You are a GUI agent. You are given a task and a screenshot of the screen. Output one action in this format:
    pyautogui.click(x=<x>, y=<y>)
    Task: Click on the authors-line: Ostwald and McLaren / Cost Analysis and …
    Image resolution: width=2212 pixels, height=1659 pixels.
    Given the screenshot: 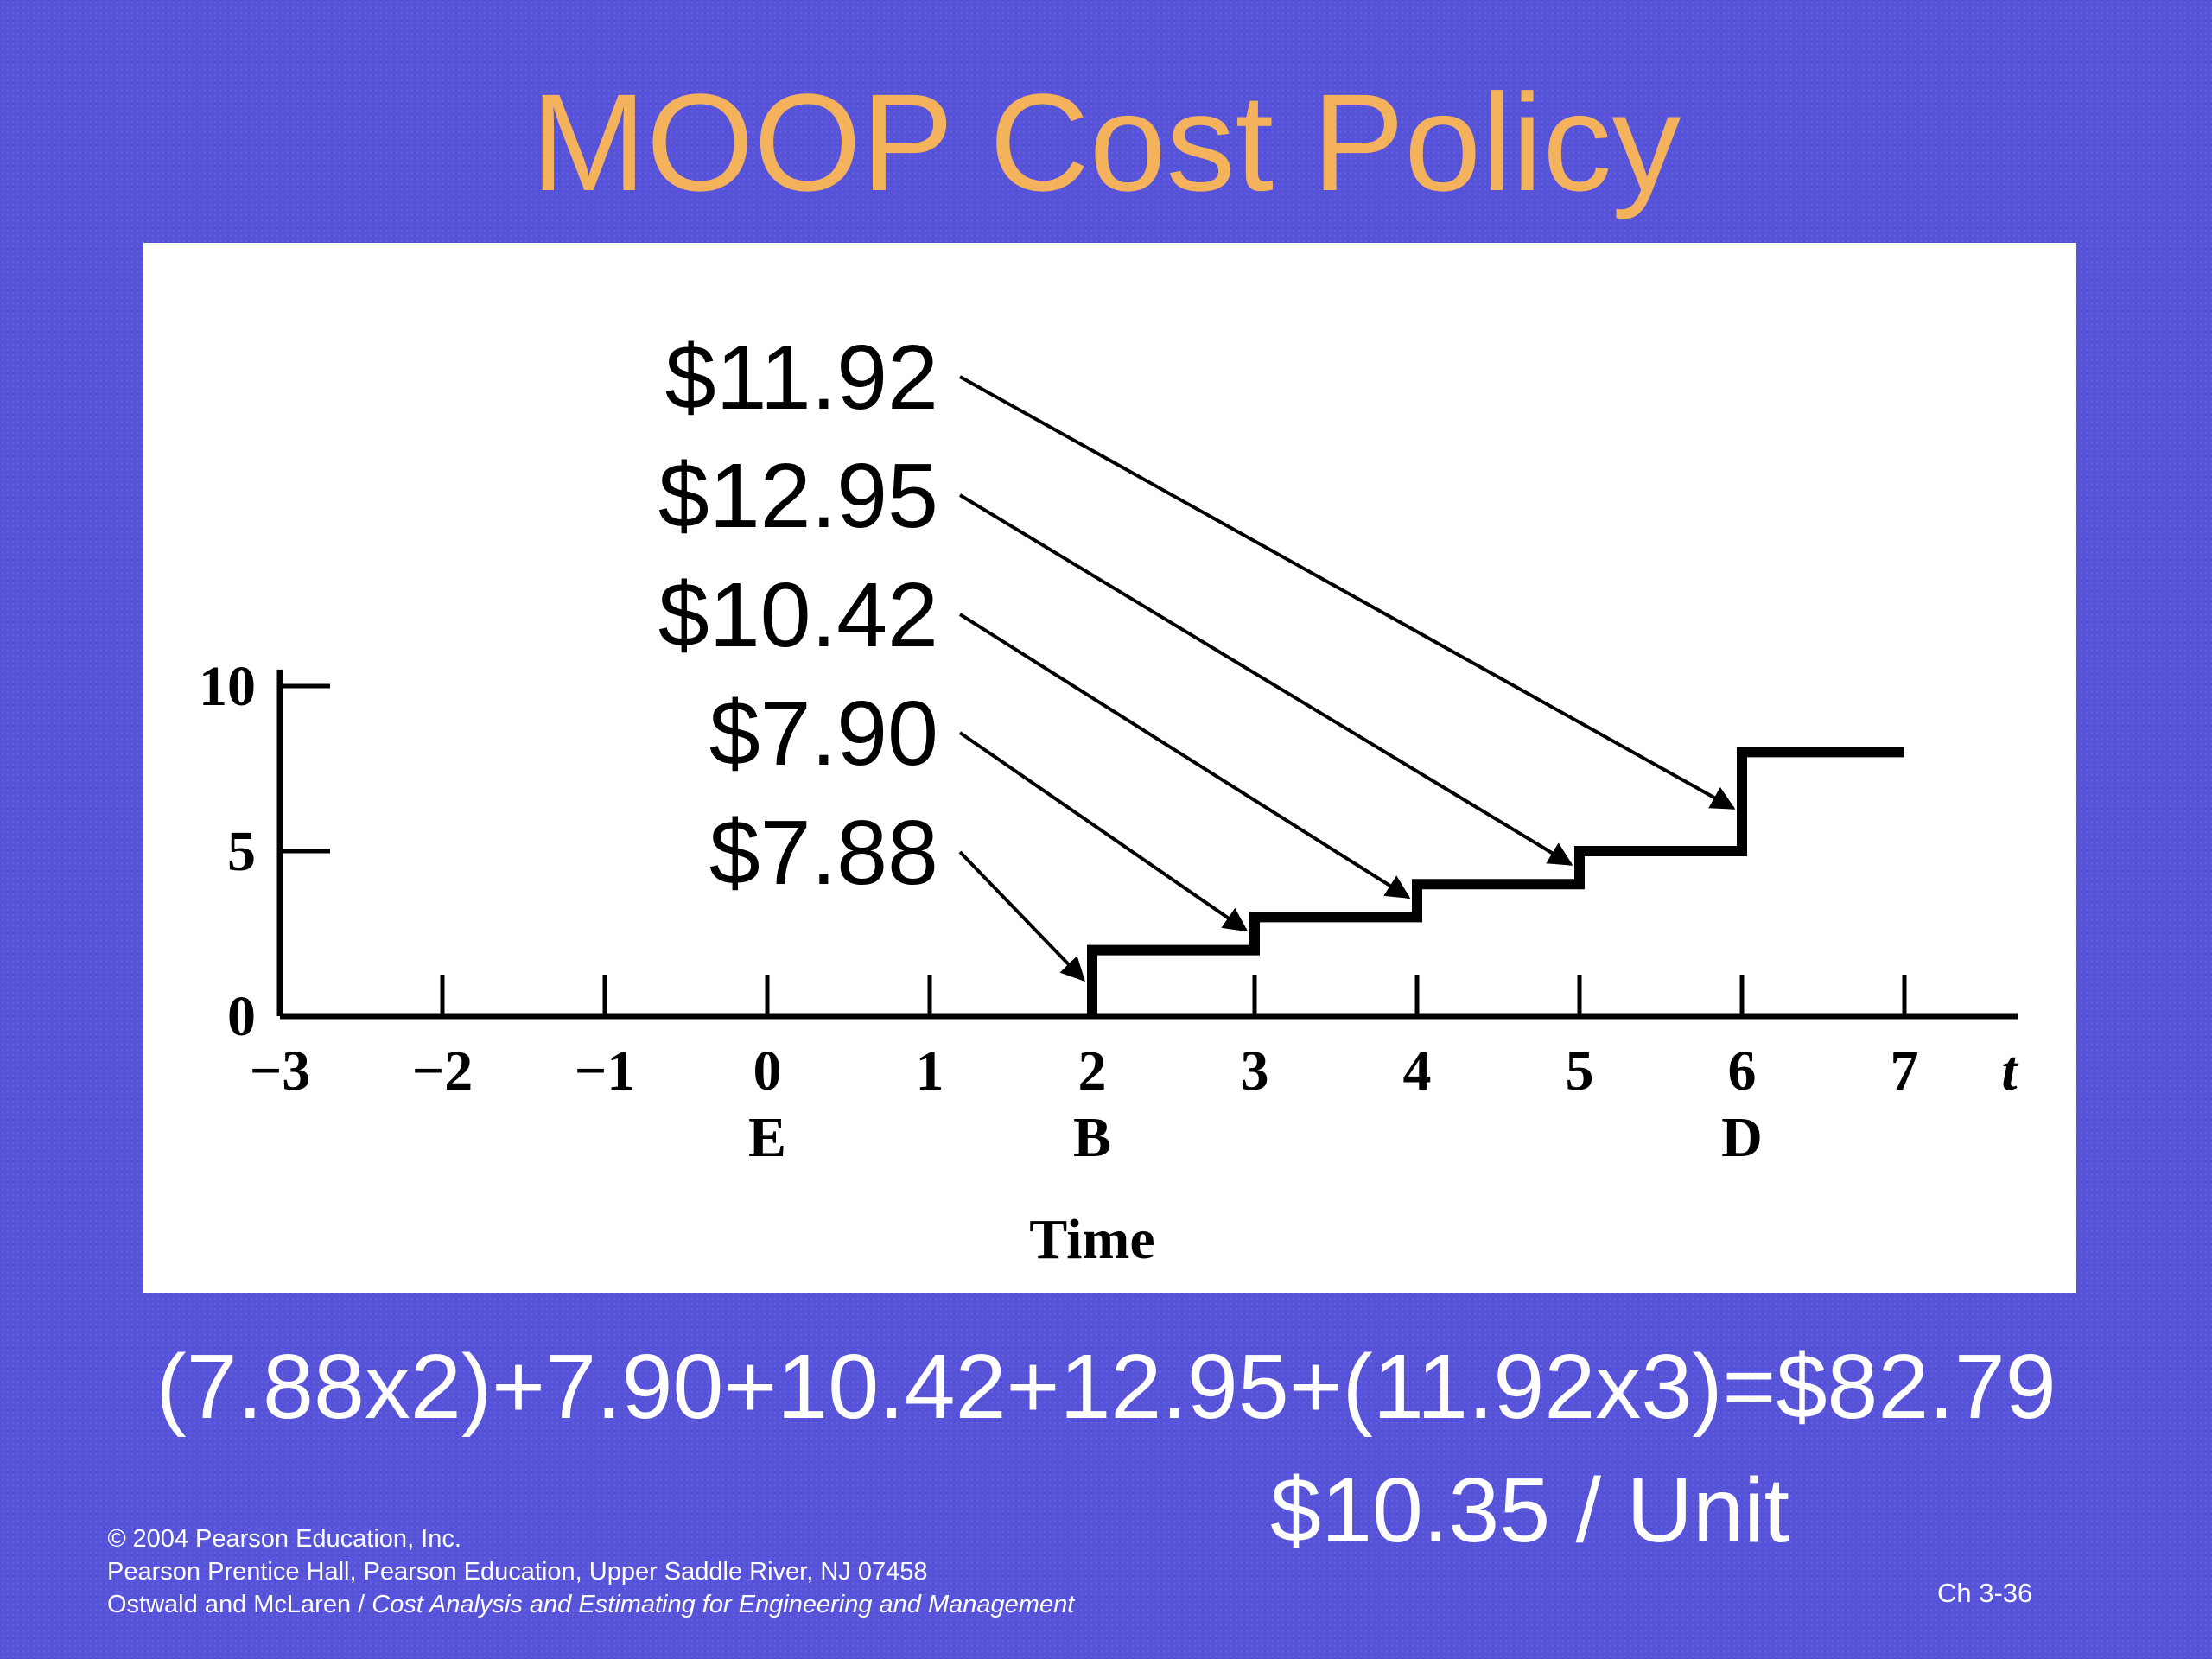 What is the action you would take?
    pyautogui.click(x=590, y=1604)
    